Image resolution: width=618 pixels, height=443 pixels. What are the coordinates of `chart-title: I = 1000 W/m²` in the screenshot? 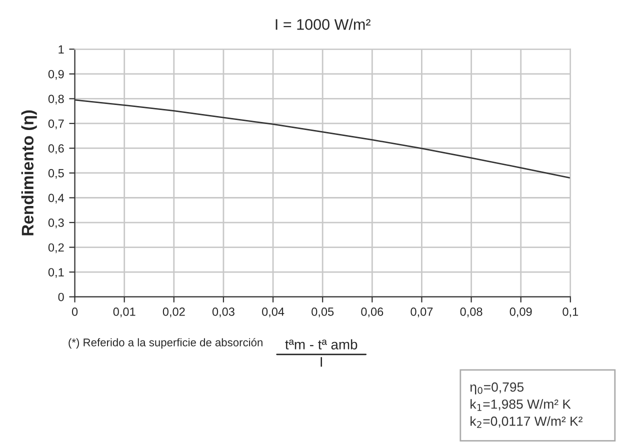 It's located at (323, 24).